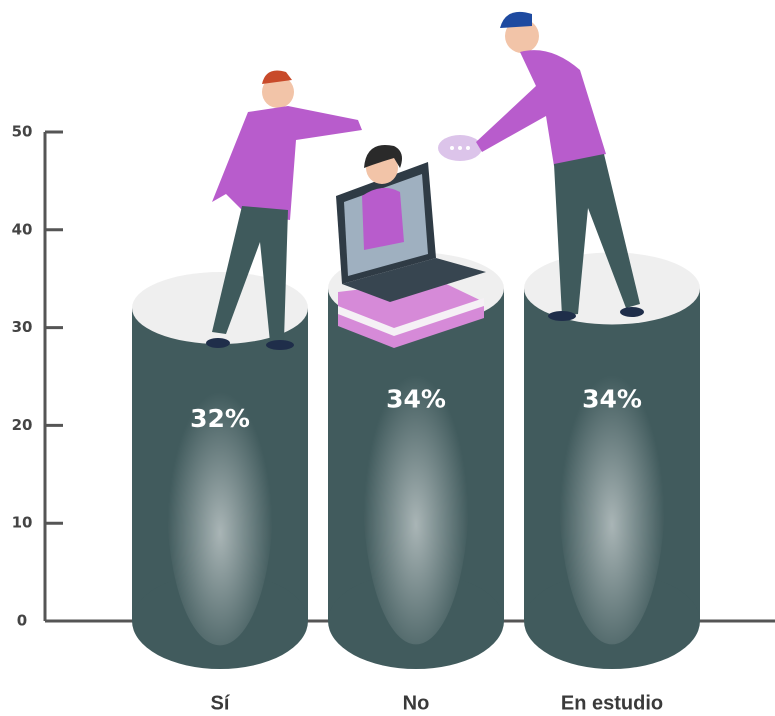 Image resolution: width=775 pixels, height=716 pixels. What do you see at coordinates (411, 246) in the screenshot?
I see `laptop-books` at bounding box center [411, 246].